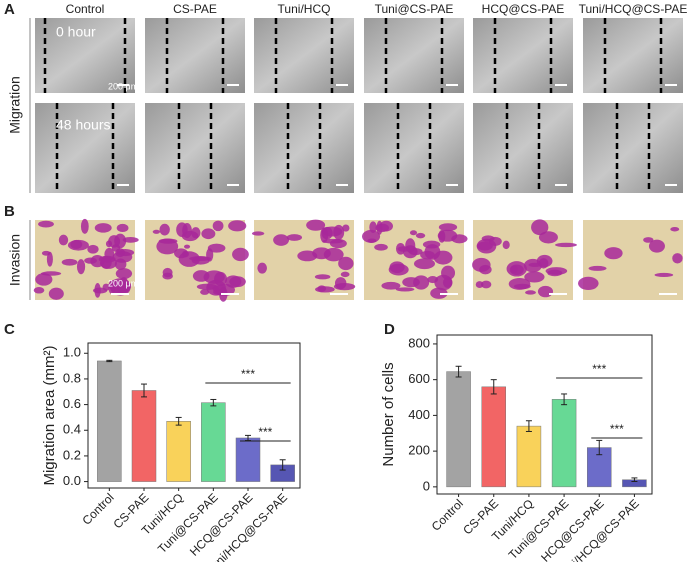 The image size is (700, 562). Describe the element at coordinates (419, 414) in the screenshot. I see `y-tick-label: 400` at that location.